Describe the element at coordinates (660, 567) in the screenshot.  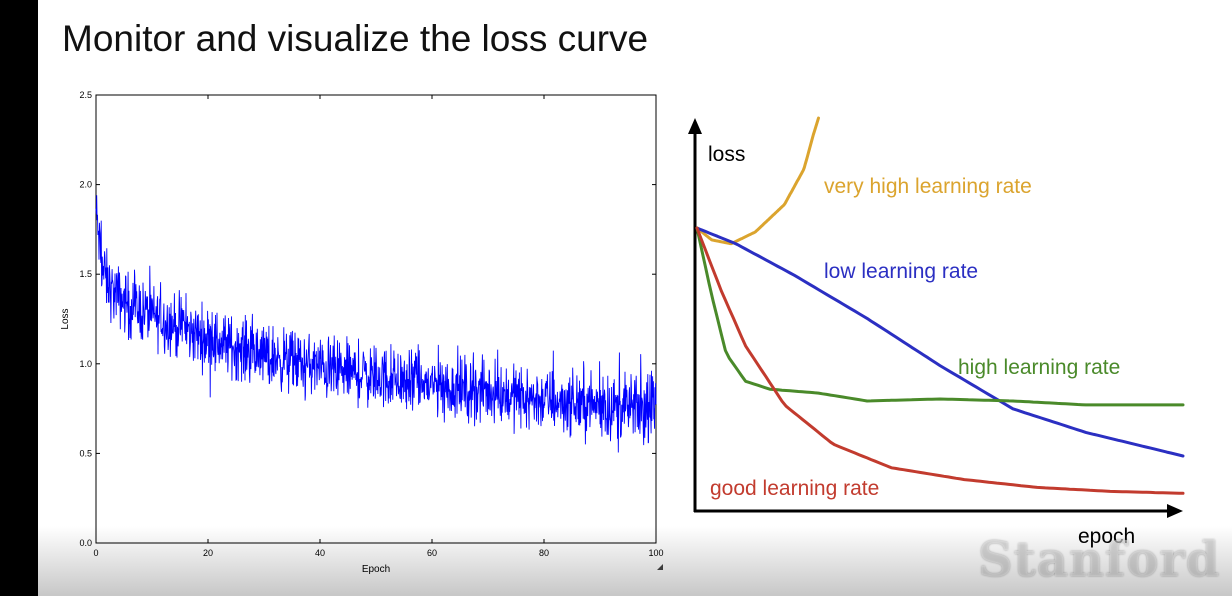
I see `resize-handle-icon` at that location.